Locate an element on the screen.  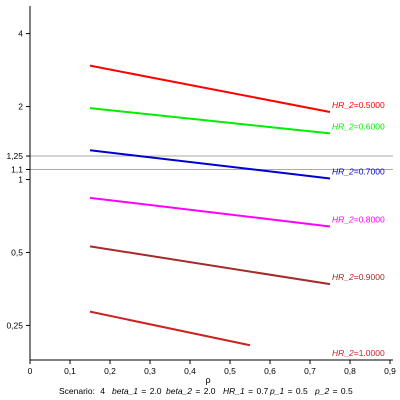
scenario-label: Scenario: is located at coordinates (77, 391).